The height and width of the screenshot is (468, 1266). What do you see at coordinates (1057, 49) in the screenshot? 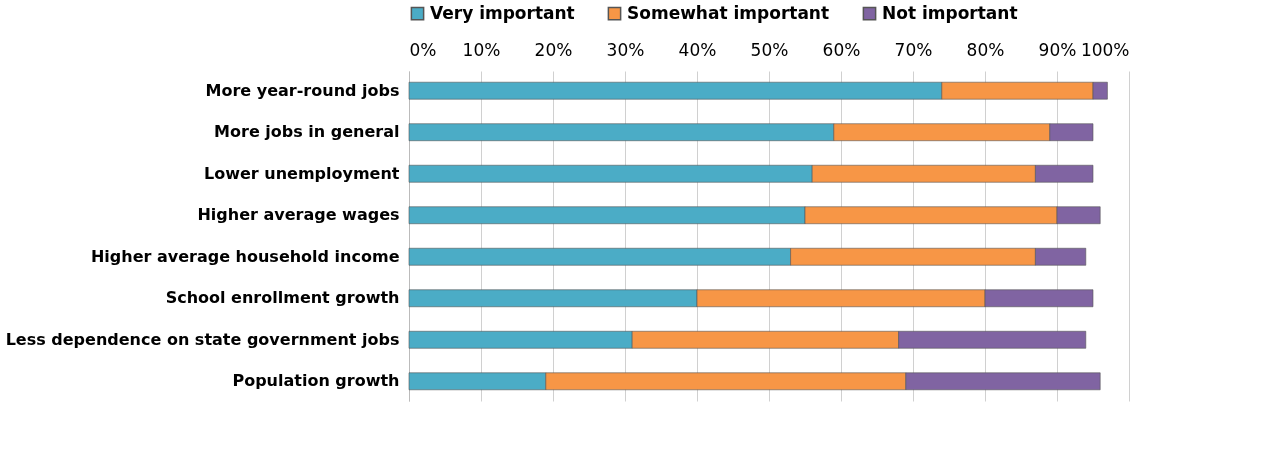
I see `x-tick-label: 90%` at bounding box center [1057, 49].